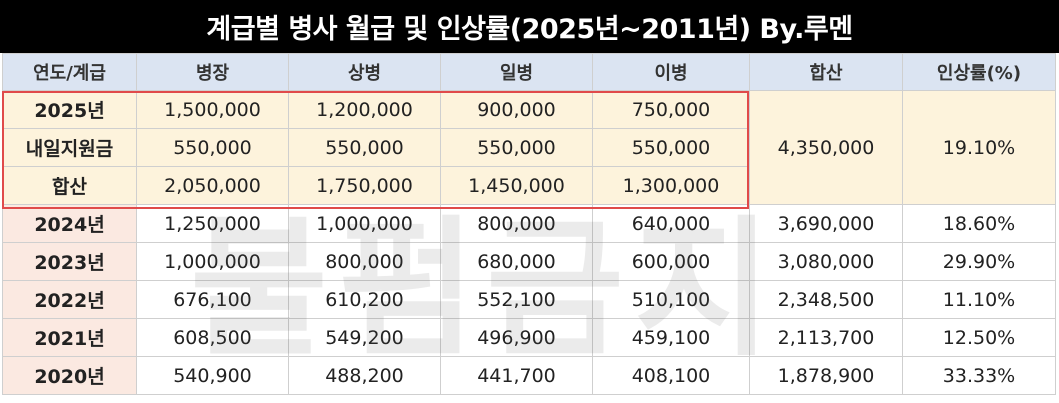 The height and width of the screenshot is (403, 1059). Describe the element at coordinates (212, 72) in the screenshot. I see `header-sergeant: 병장` at that location.